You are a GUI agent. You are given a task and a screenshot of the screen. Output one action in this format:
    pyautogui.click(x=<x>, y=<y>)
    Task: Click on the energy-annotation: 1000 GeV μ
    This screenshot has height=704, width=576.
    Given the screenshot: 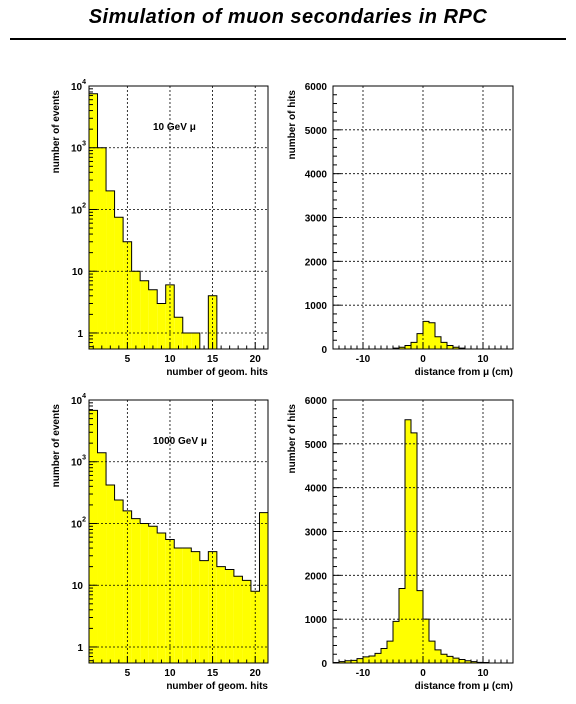 What is the action you would take?
    pyautogui.click(x=180, y=441)
    